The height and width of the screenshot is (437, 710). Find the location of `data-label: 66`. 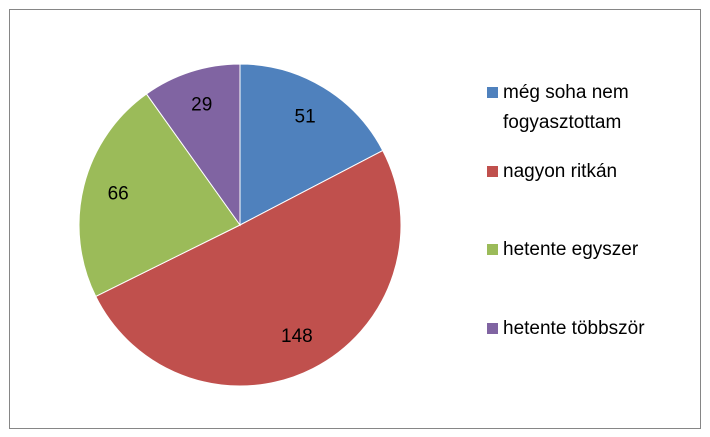

data-label: 66 is located at coordinates (118, 193).